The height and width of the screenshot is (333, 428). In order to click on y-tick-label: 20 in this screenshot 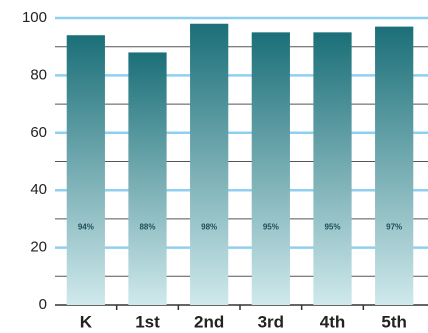, I will do `click(38, 247)`.